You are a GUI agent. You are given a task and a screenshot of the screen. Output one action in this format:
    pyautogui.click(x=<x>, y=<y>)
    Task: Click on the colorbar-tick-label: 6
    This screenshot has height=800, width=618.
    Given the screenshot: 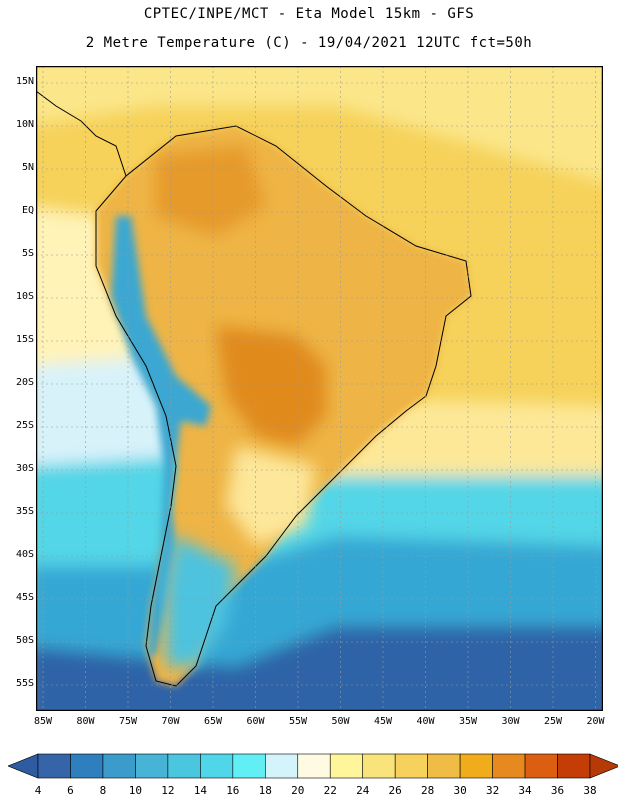 What is the action you would take?
    pyautogui.click(x=70, y=790)
    